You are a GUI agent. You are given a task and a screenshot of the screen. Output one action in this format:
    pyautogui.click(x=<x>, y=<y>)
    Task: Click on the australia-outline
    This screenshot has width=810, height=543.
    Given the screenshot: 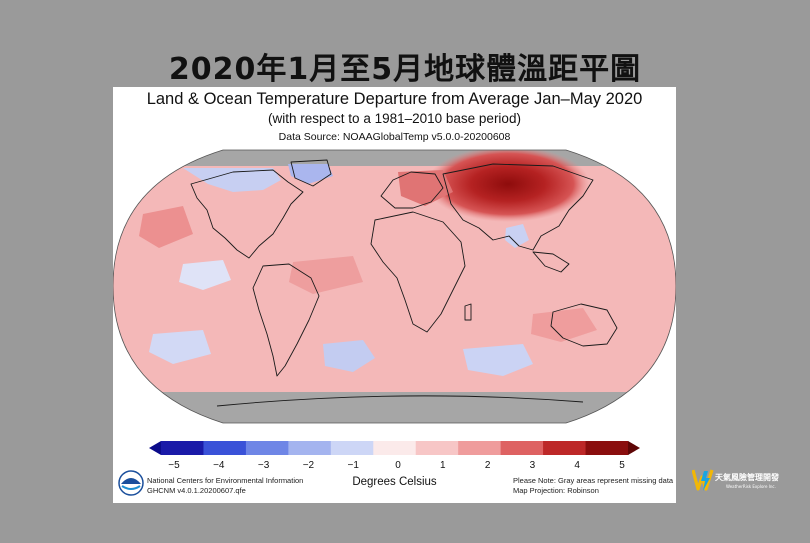 What is the action you would take?
    pyautogui.click(x=584, y=325)
    